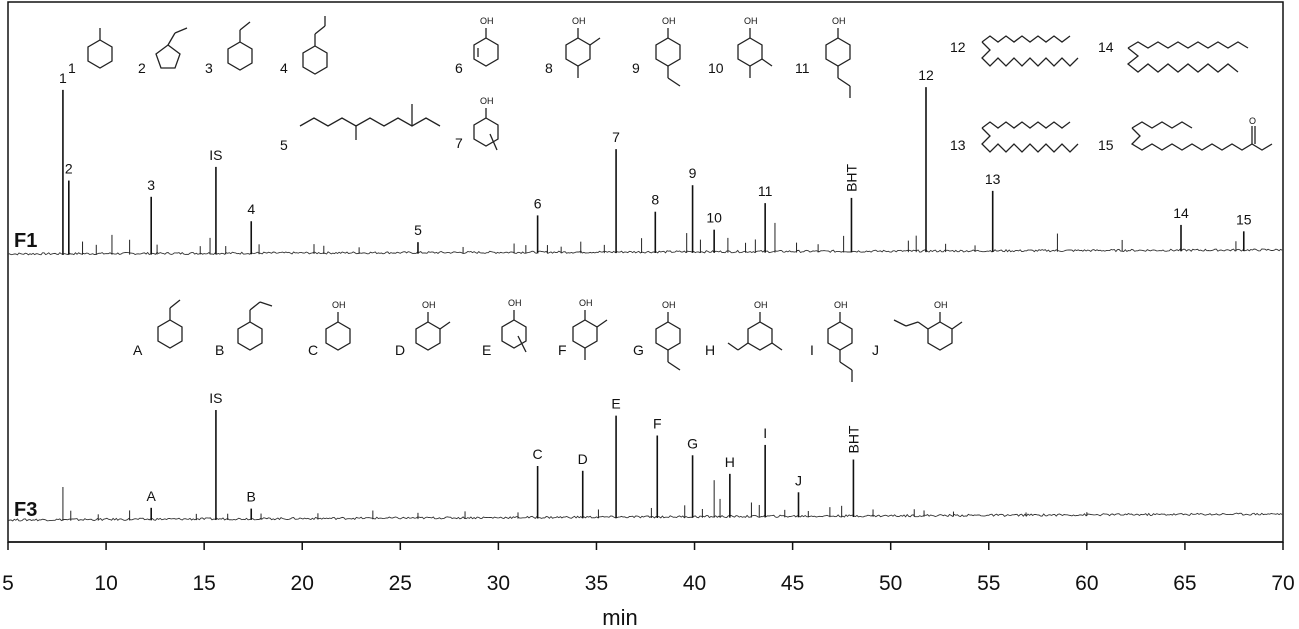 This screenshot has width=1299, height=629. What do you see at coordinates (284, 68) in the screenshot?
I see `structure-label-4: 4` at bounding box center [284, 68].